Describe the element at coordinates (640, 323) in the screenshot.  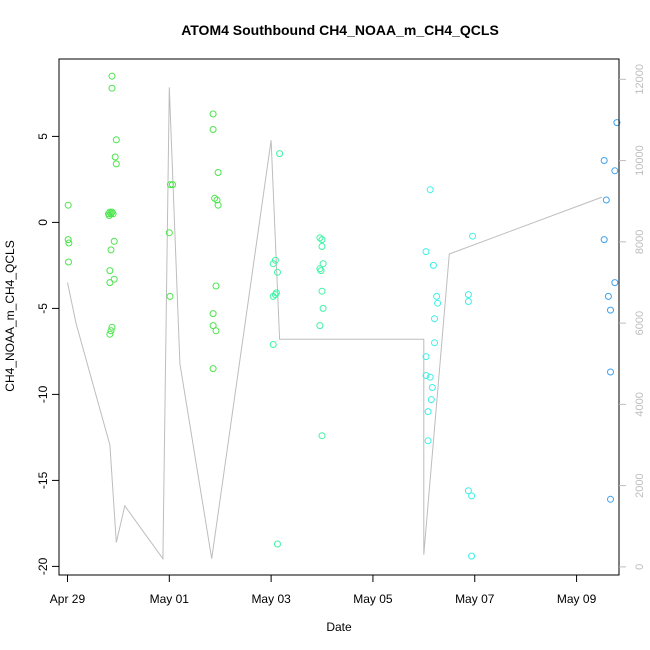
I see `y2-tick-label: 6000` at that location.